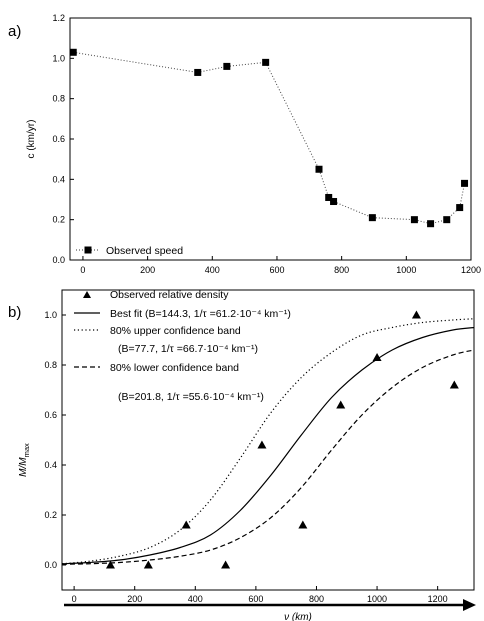 This screenshot has height=621, width=484. Describe the element at coordinates (82, 270) in the screenshot. I see `chart-a-xtick-label: 0` at that location.